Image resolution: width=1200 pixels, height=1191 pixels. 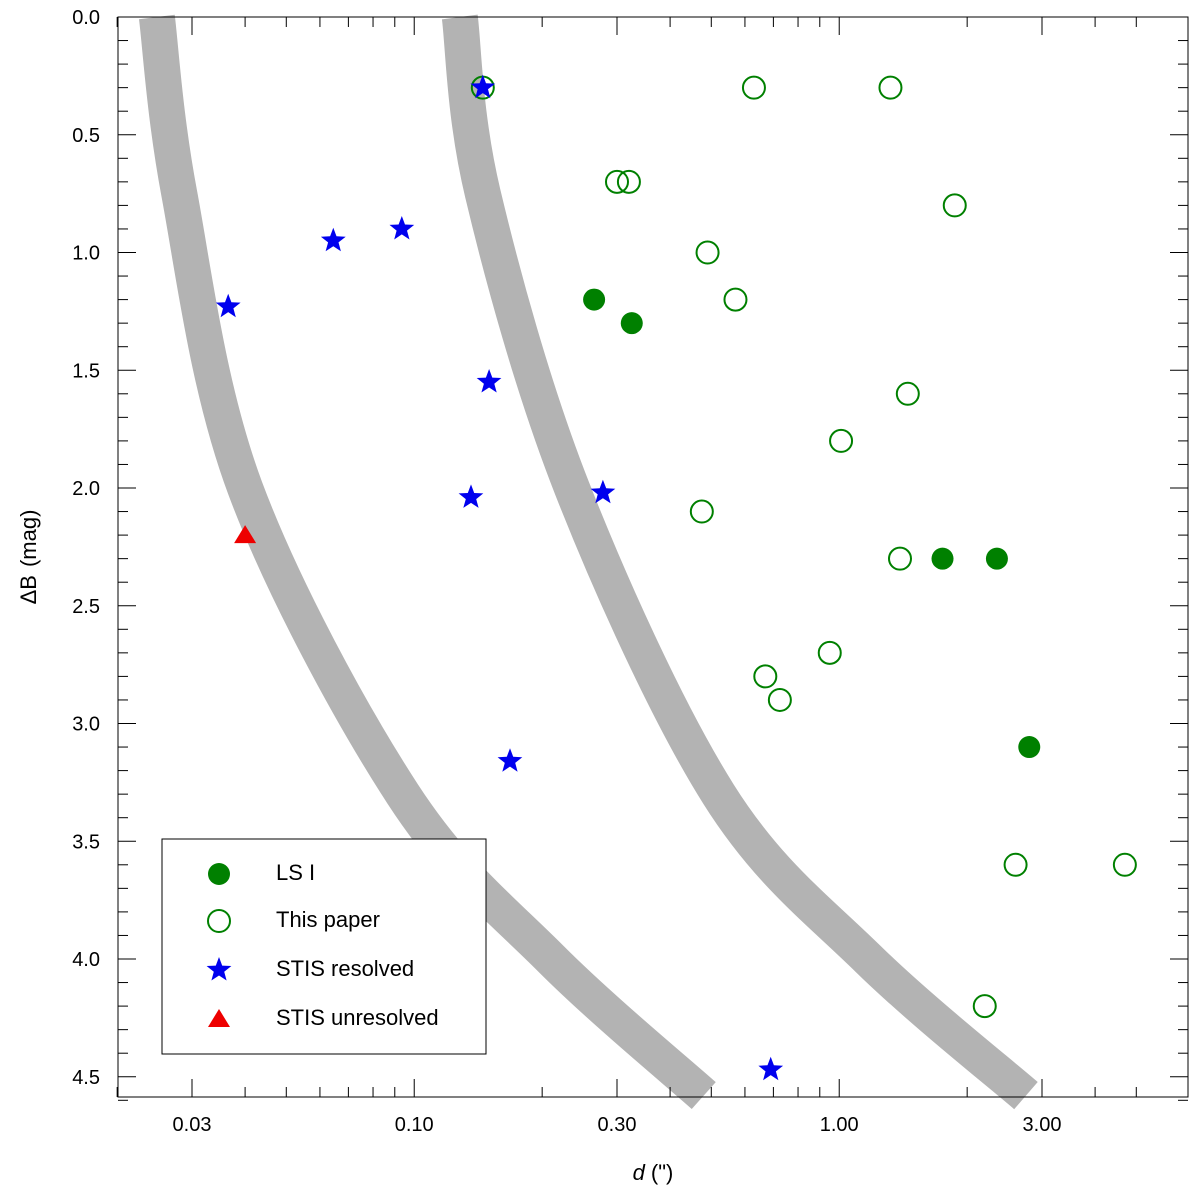 What do you see at coordinates (192, 1125) in the screenshot?
I see `x-tick-label: 0.03` at bounding box center [192, 1125].